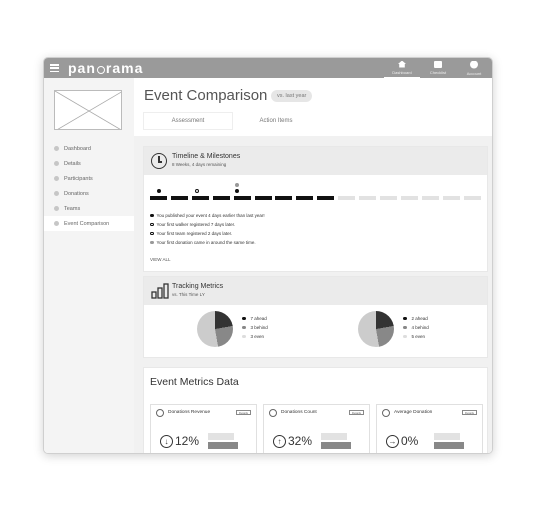 This screenshot has height=524, width=536. Describe the element at coordinates (89, 148) in the screenshot. I see `sidebar-item-dashboard: Dashboard` at that location.